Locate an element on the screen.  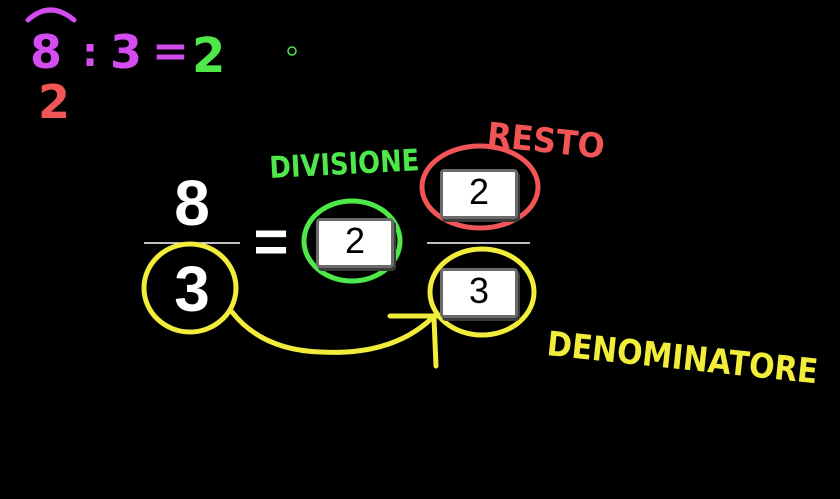
numerator-box: 2 is located at coordinates (479, 194).